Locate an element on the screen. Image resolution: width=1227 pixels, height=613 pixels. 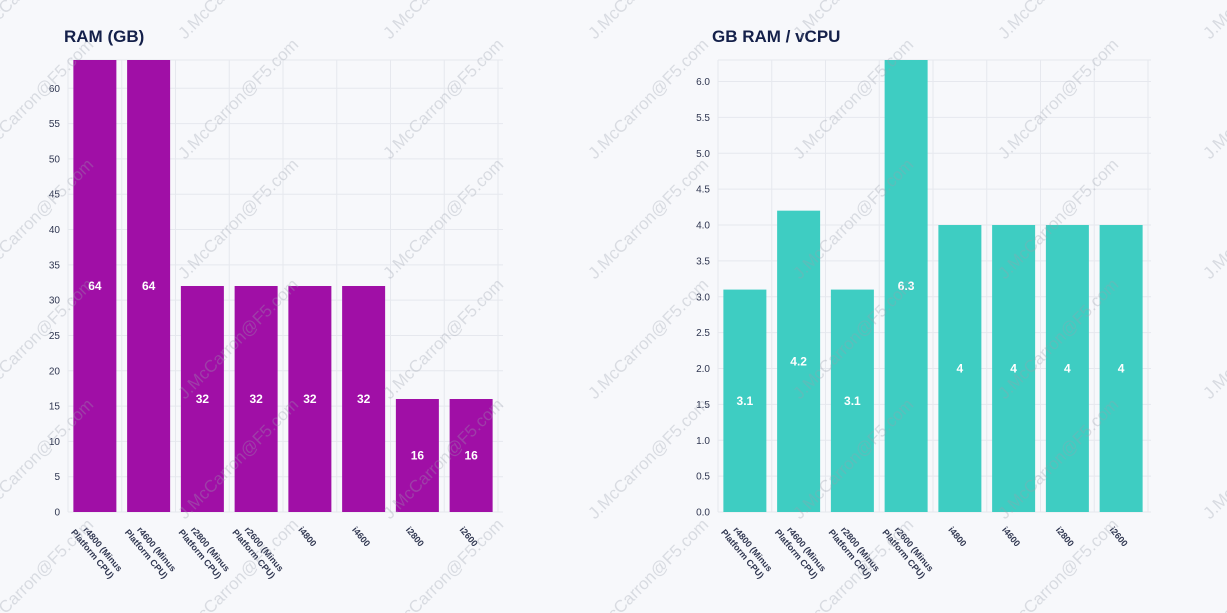
y-tick-label: 3.5 is located at coordinates (703, 261).